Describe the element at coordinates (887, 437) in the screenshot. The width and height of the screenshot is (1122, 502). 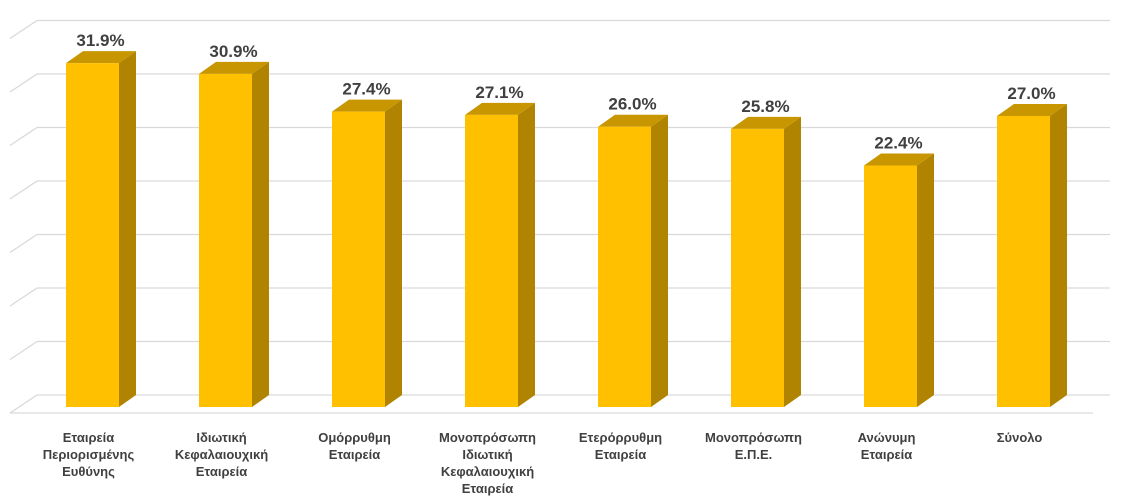
I see `category-label-line: Ανώνυμη` at that location.